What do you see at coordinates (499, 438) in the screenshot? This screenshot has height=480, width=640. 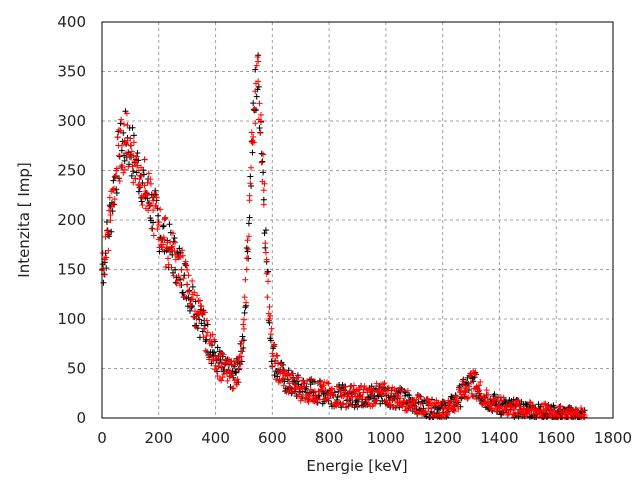 I see `x-tick-label: 1400` at bounding box center [499, 438].